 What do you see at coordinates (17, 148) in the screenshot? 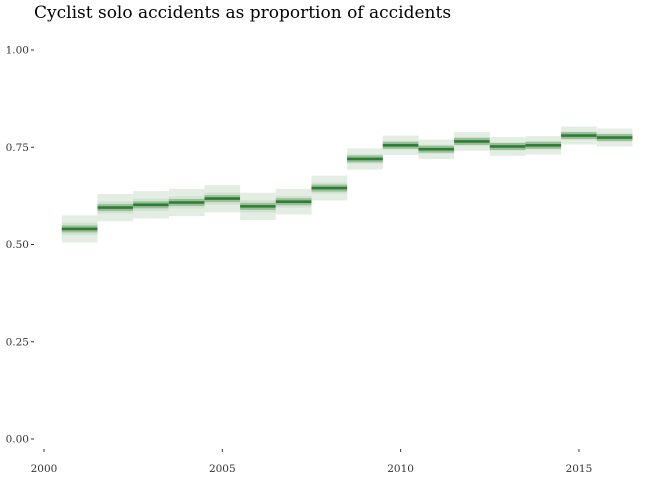
I see `y-tick-label: 0.75` at bounding box center [17, 148].